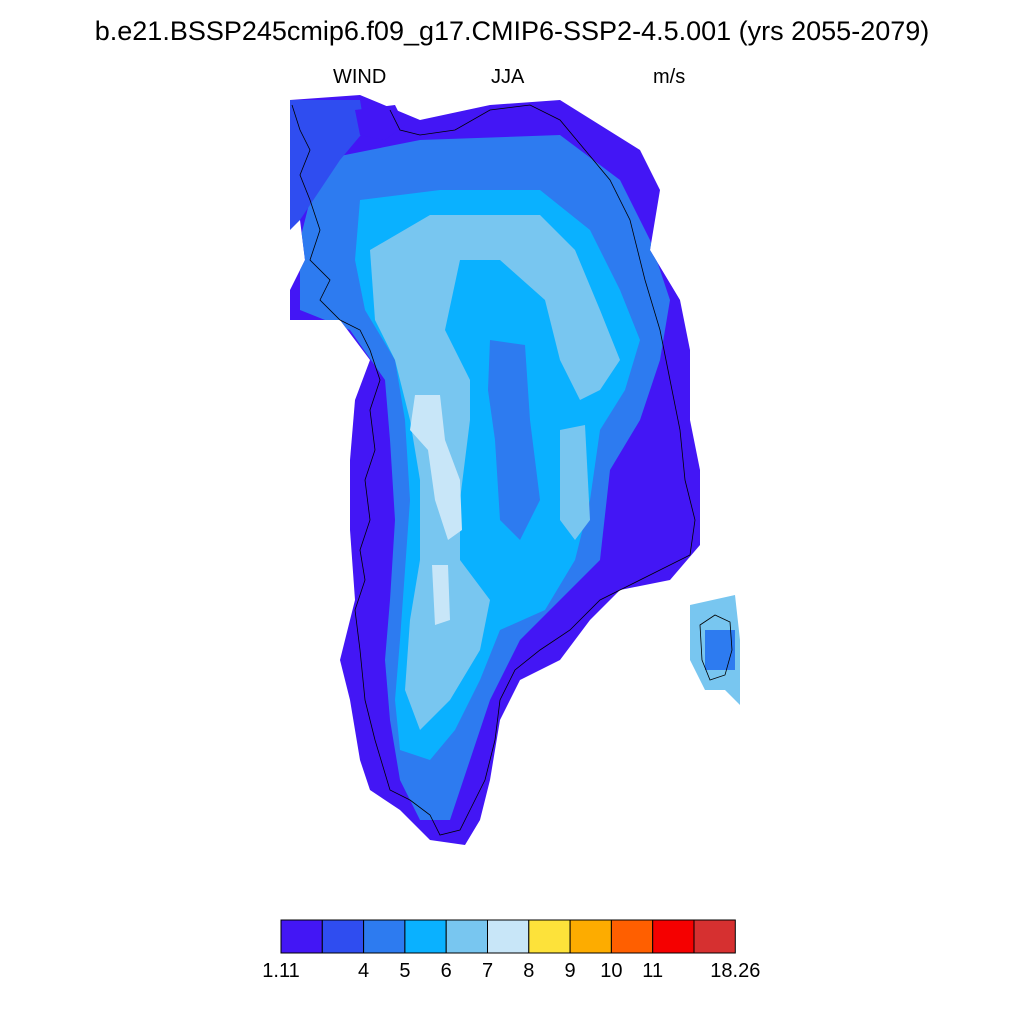  What do you see at coordinates (611, 971) in the screenshot?
I see `colorbar-tick-label: 10` at bounding box center [611, 971].